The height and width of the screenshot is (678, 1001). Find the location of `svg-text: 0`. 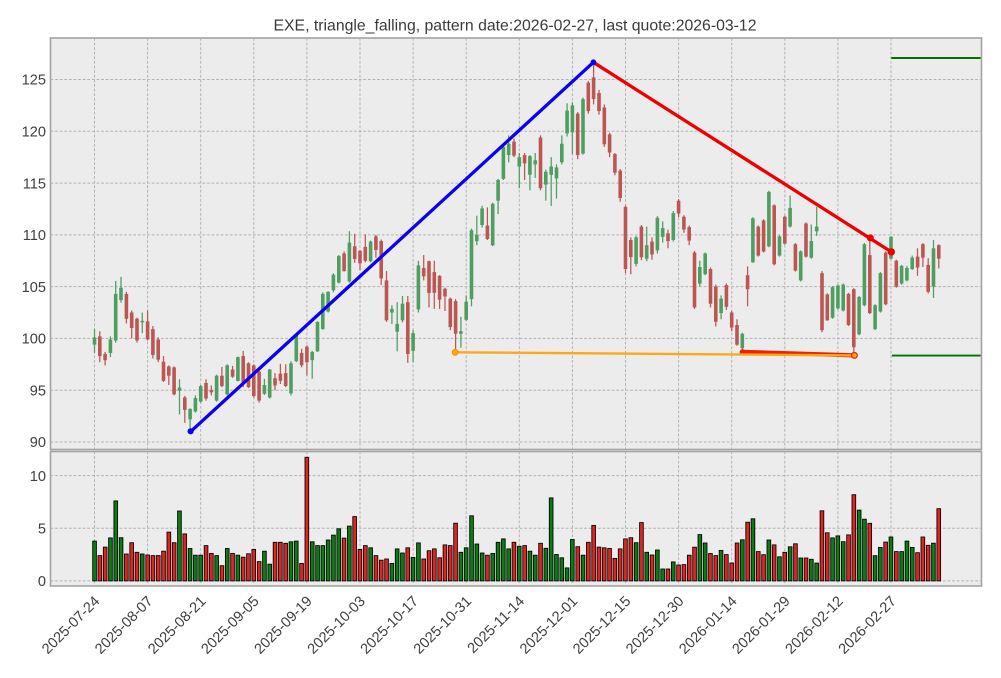

svg-text: 0 is located at coordinates (42, 582).